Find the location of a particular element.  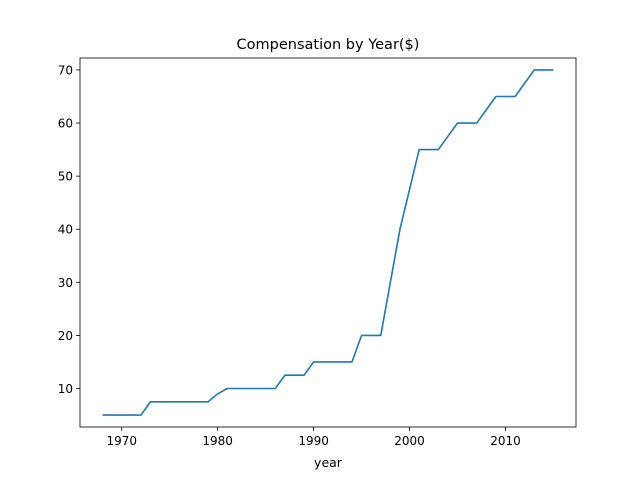

y-tick-label: 20 is located at coordinates (65, 336).